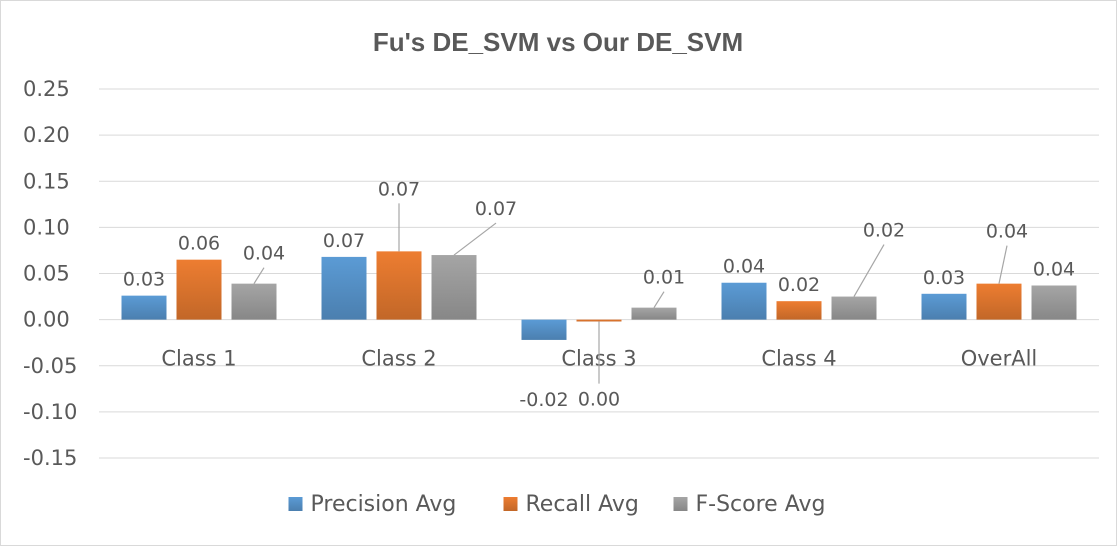  Describe the element at coordinates (46, 227) in the screenshot. I see `y-tick-label: 0.10` at that location.